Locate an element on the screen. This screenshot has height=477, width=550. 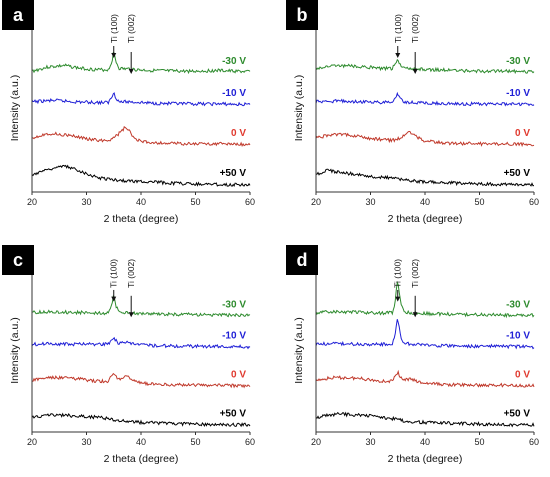
panel-label: a is located at coordinates (18, 15).